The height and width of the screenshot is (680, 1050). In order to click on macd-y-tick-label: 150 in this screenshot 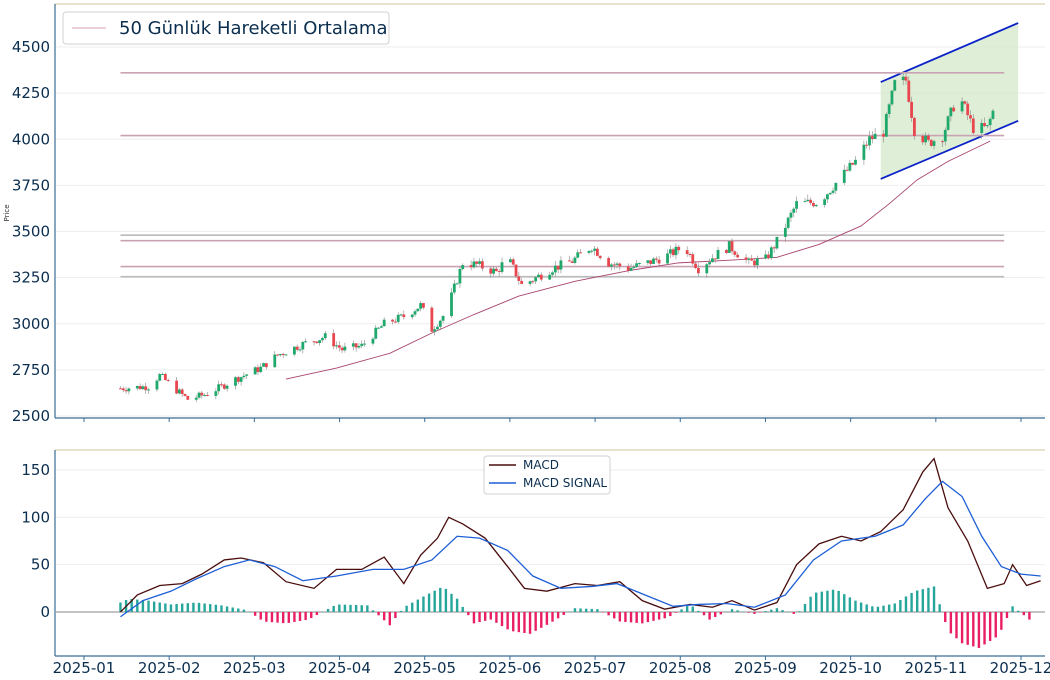, I will do `click(35, 470)`.